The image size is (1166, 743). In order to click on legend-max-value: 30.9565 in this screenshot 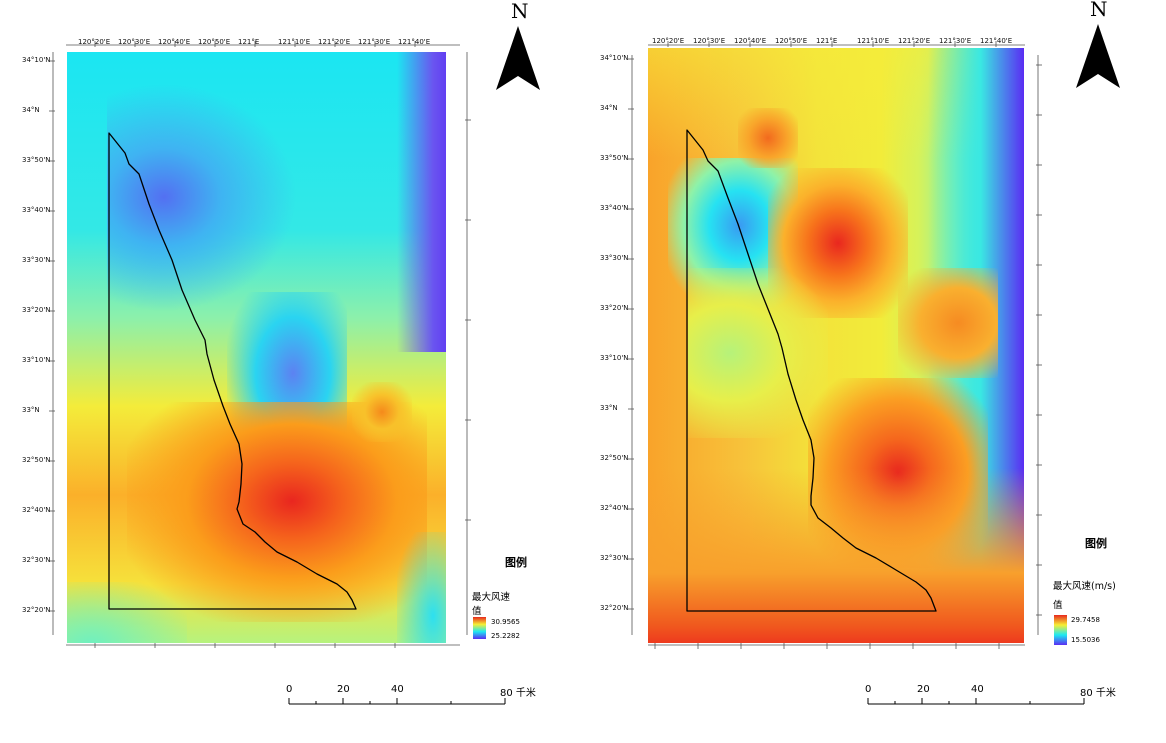, I will do `click(505, 622)`.